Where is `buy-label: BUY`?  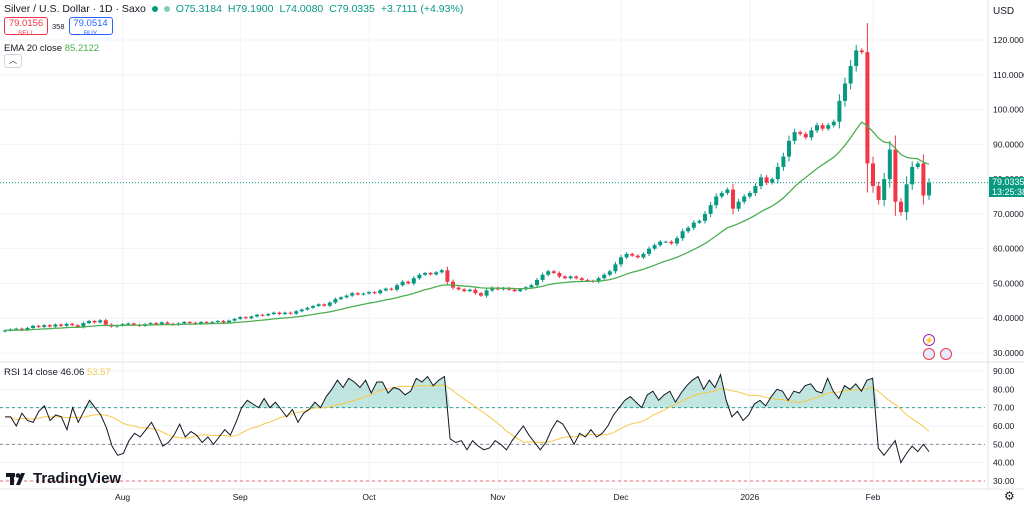
buy-label: BUY is located at coordinates (90, 33).